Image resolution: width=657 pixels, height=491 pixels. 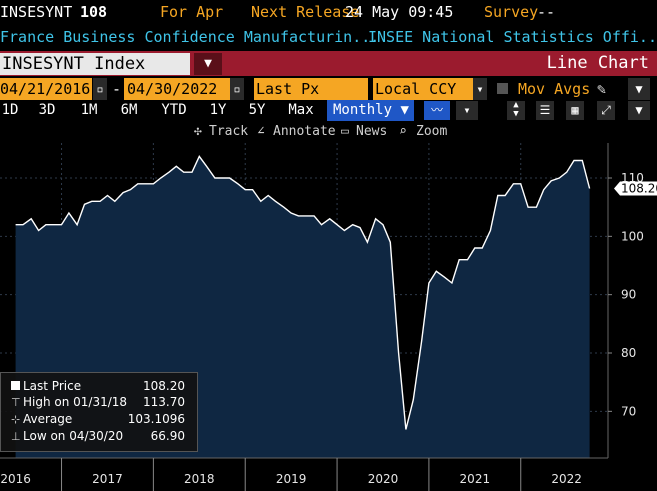 I want to click on zoom-icon: ⌕, so click(x=403, y=131).